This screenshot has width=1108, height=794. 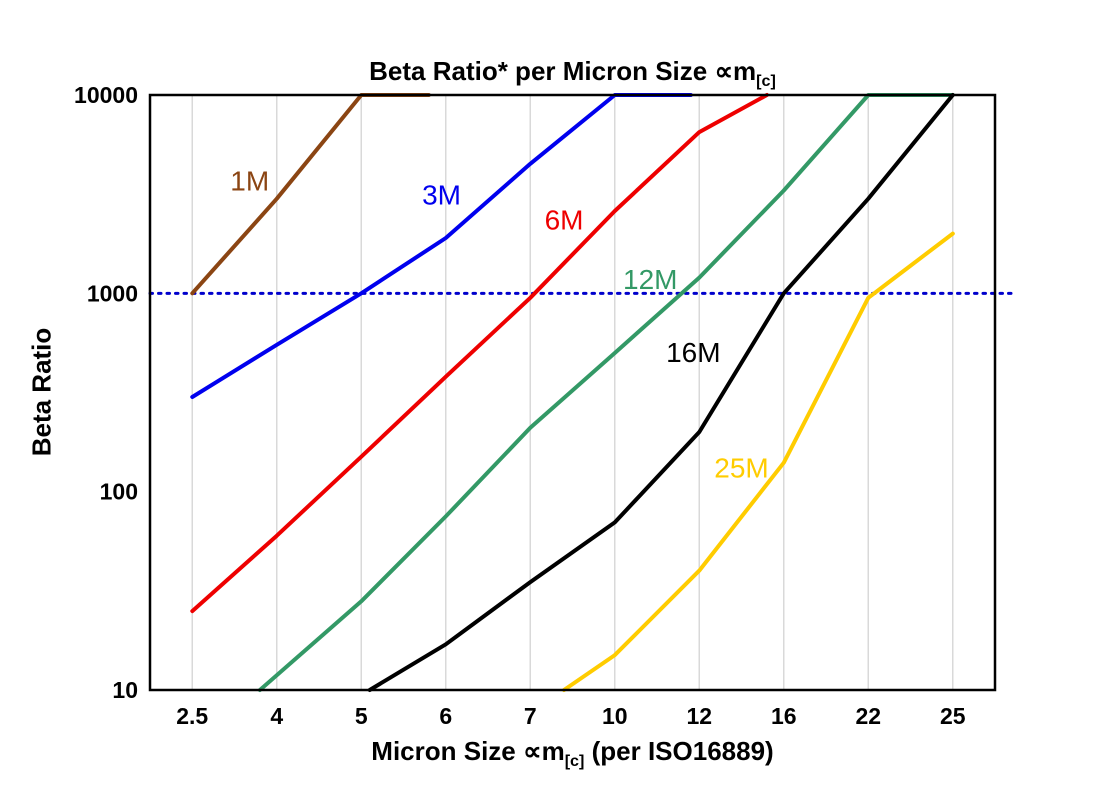 I want to click on y-axis-label: Beta Ratio, so click(x=41, y=392).